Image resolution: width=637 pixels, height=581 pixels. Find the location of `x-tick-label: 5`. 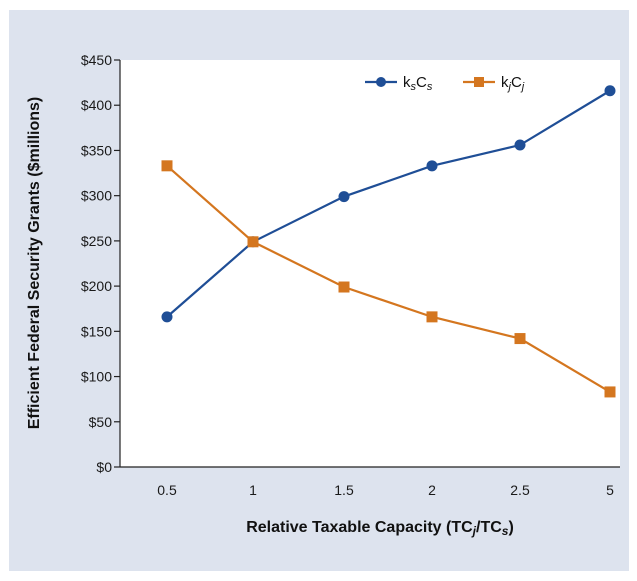

x-tick-label: 5 is located at coordinates (610, 490).